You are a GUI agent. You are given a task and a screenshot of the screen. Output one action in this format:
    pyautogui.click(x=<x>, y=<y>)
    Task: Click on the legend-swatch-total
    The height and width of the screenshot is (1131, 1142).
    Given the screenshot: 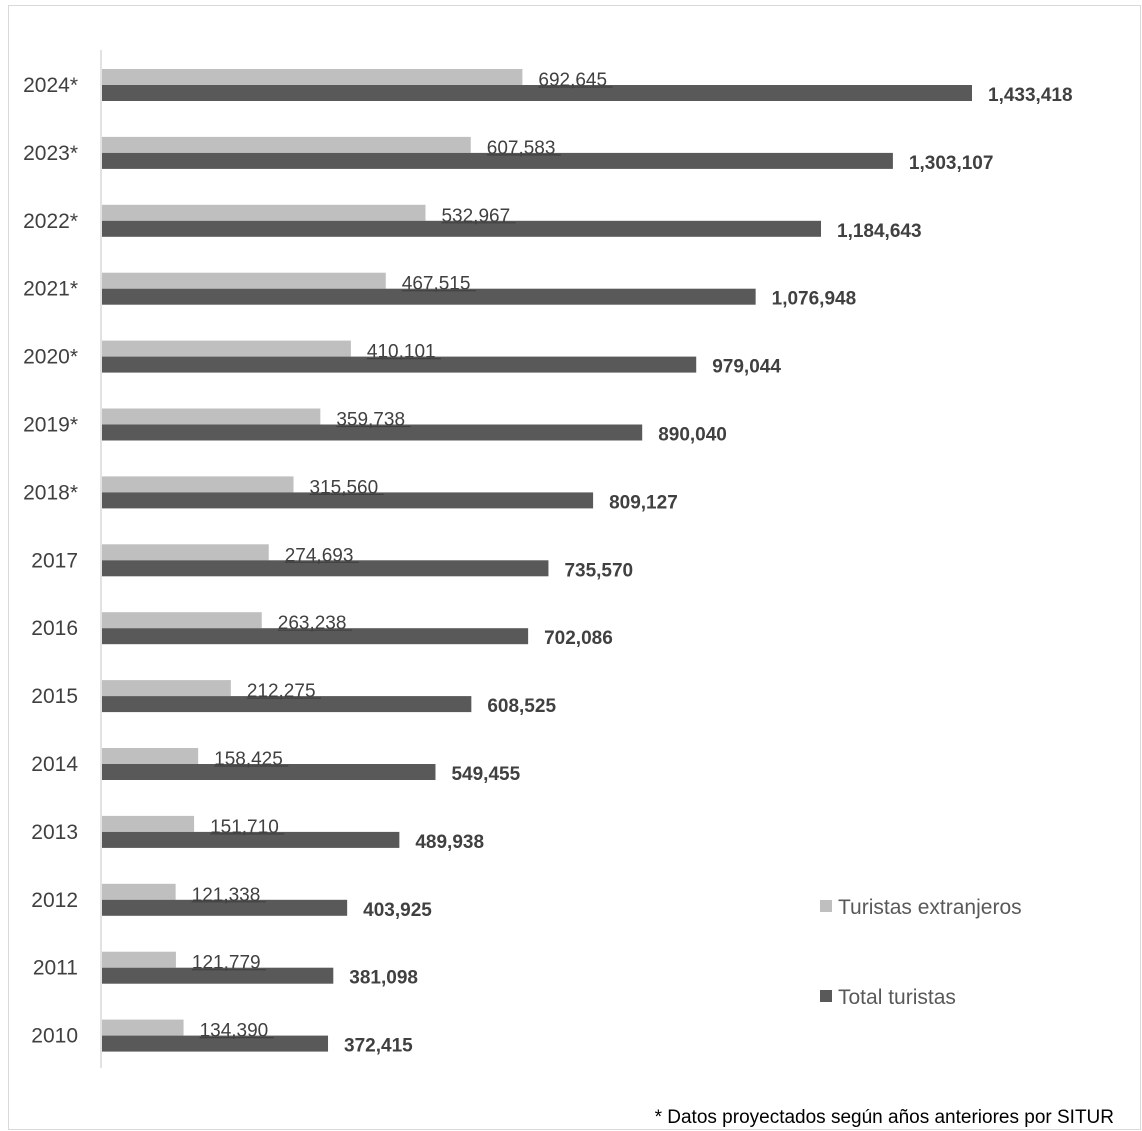 What is the action you would take?
    pyautogui.click(x=826, y=996)
    